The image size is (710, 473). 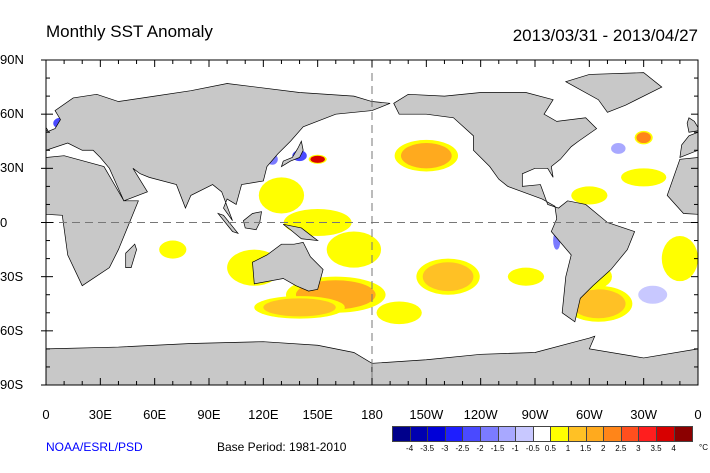 What do you see at coordinates (480, 414) in the screenshot?
I see `lon-label: 120W` at bounding box center [480, 414].